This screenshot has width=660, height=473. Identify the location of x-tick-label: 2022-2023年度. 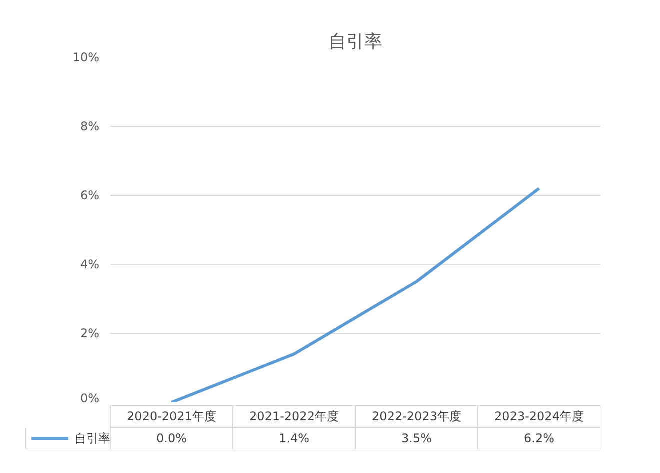
(417, 417).